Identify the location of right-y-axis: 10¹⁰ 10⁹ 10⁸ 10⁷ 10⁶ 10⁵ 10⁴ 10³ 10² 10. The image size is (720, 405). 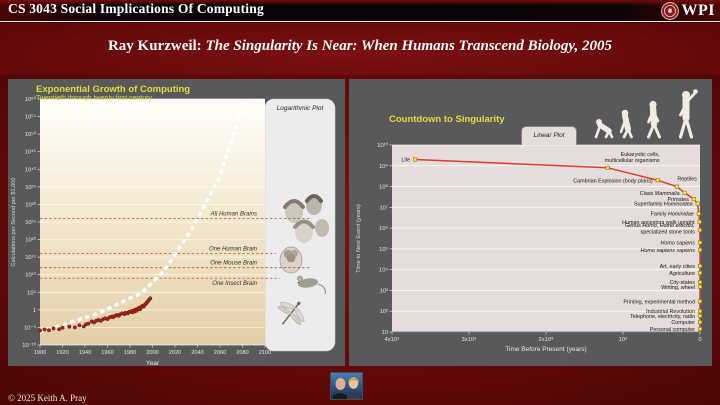
(384, 239).